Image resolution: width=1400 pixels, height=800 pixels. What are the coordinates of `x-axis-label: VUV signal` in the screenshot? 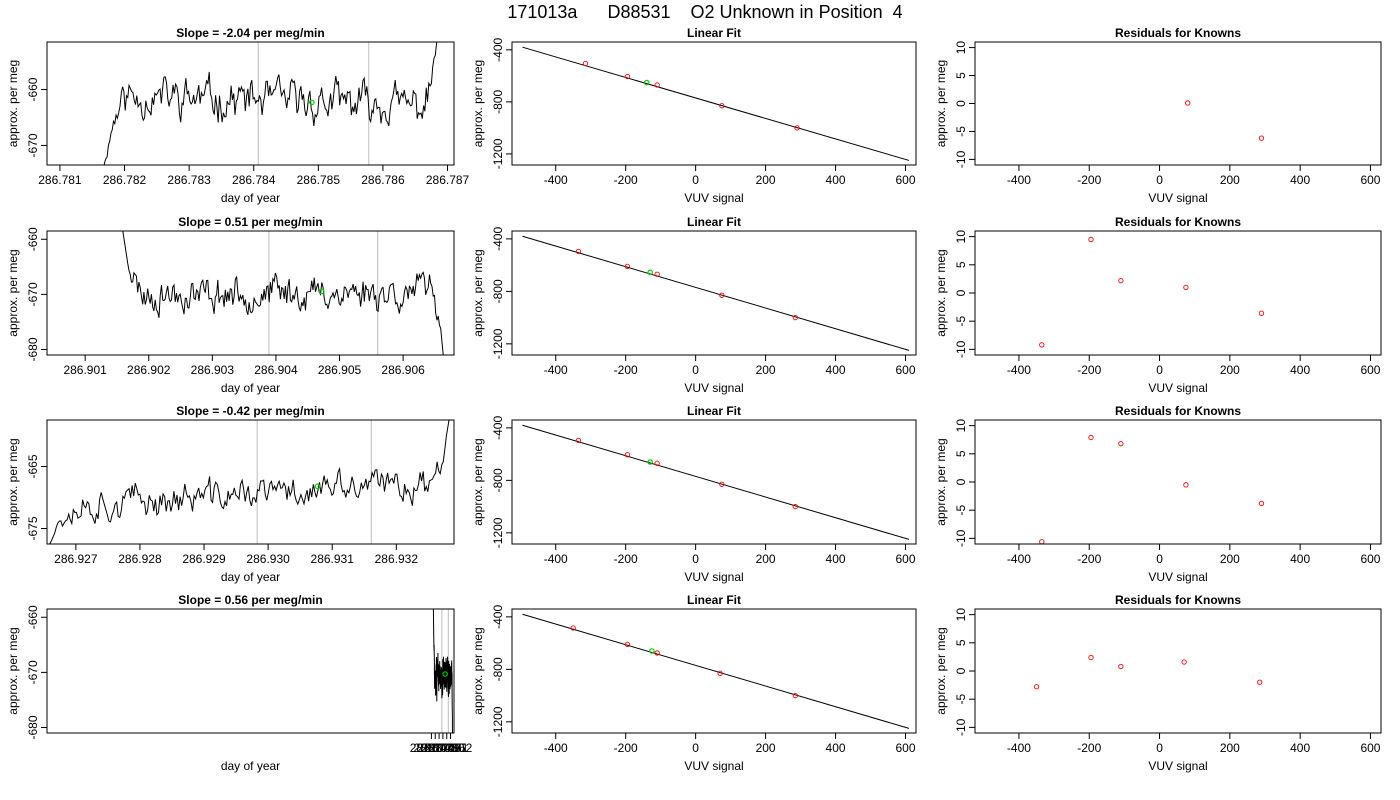 It's located at (713, 577).